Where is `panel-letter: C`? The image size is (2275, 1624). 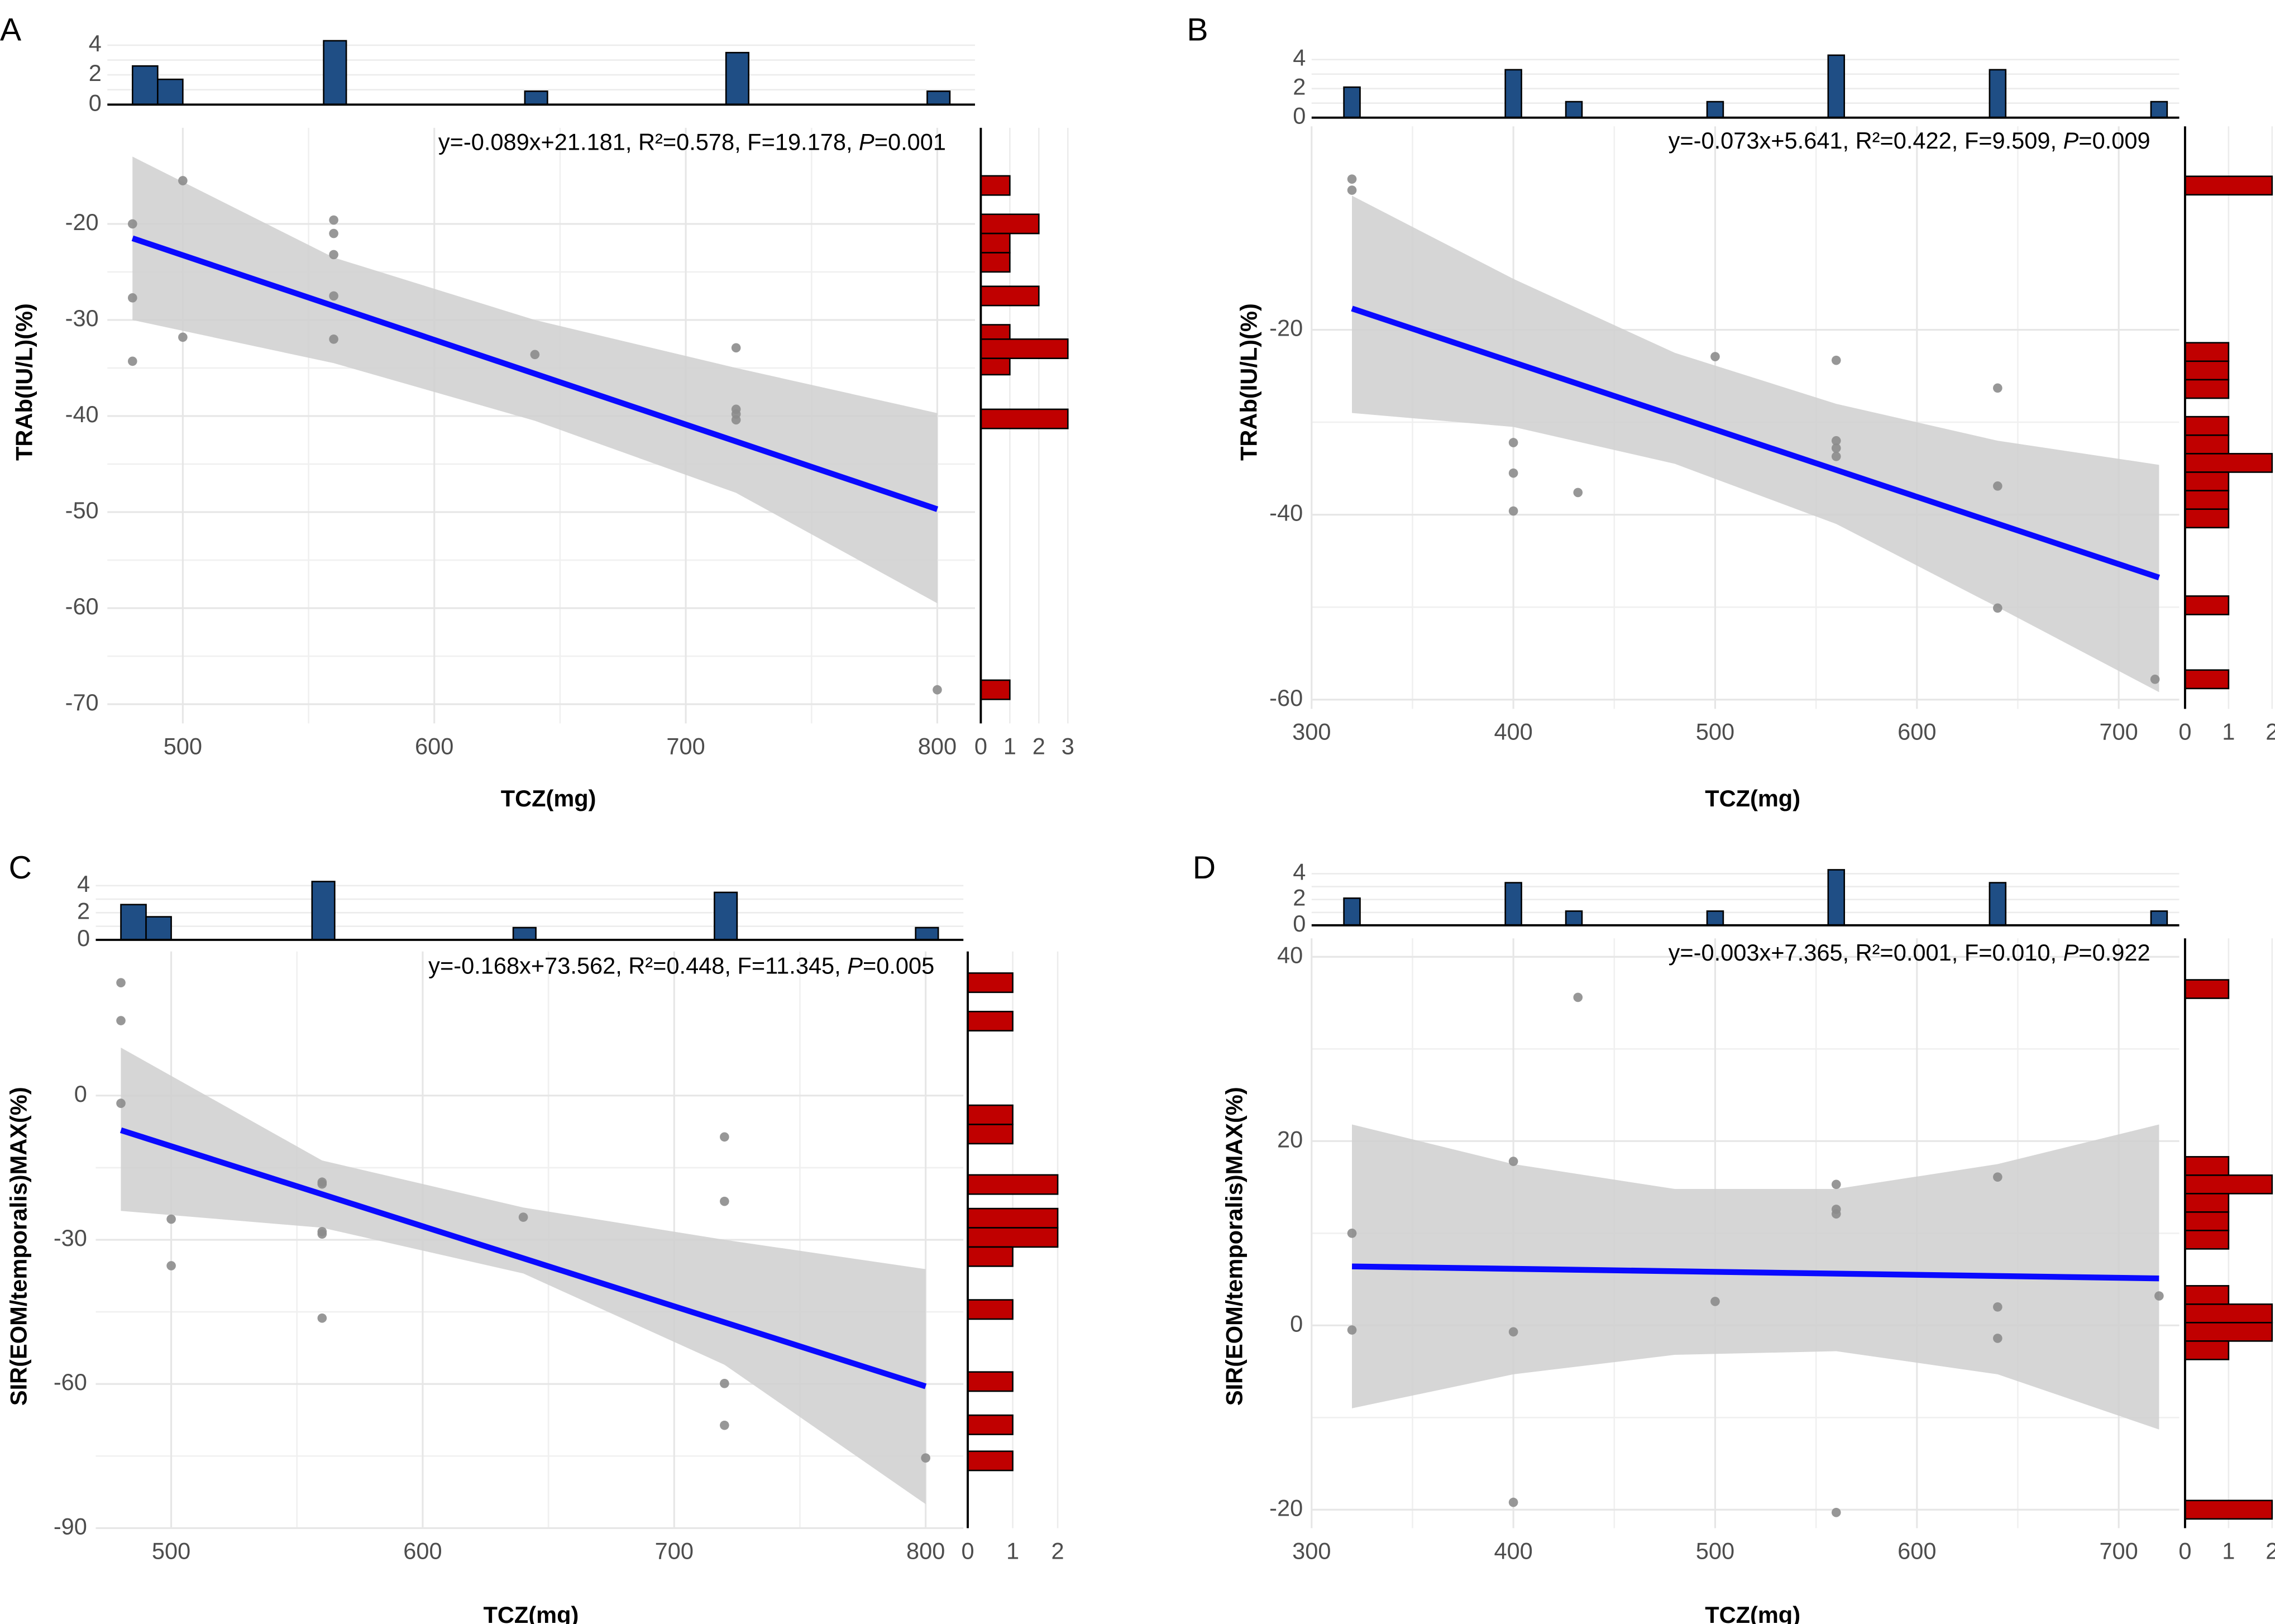 panel-letter: C is located at coordinates (20, 868).